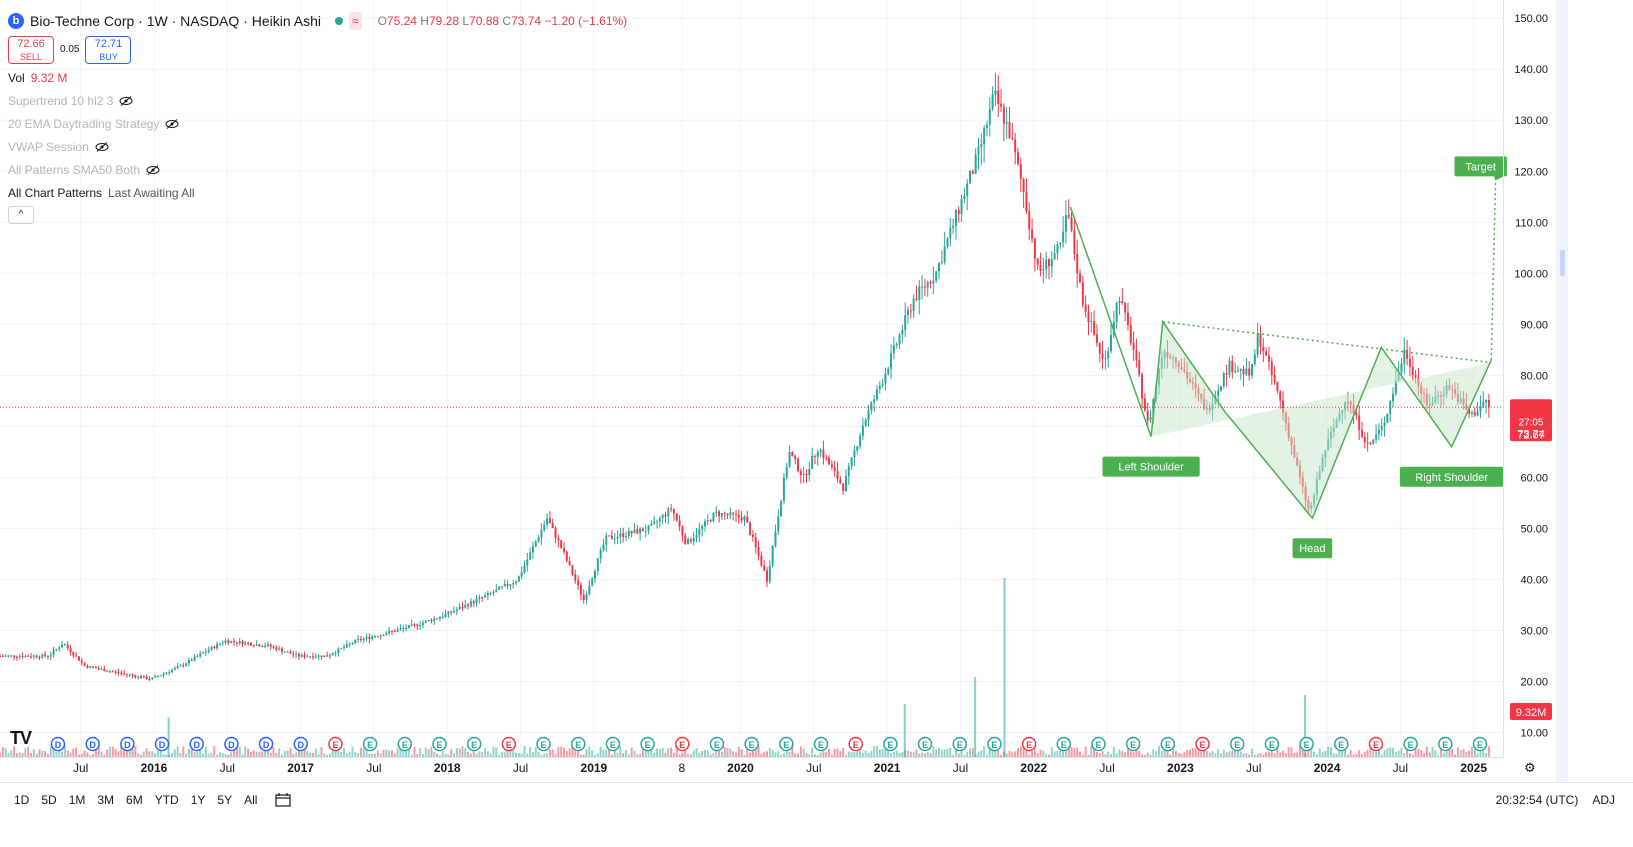 The height and width of the screenshot is (847, 1633). Describe the element at coordinates (196, 744) in the screenshot. I see `dividend-marker` at that location.